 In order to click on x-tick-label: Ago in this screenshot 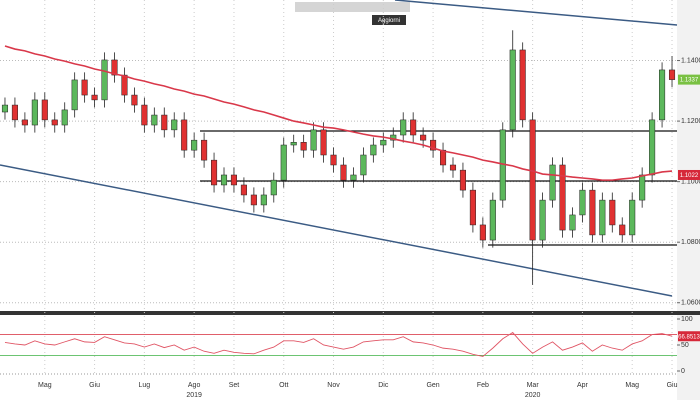, I will do `click(194, 385)`.